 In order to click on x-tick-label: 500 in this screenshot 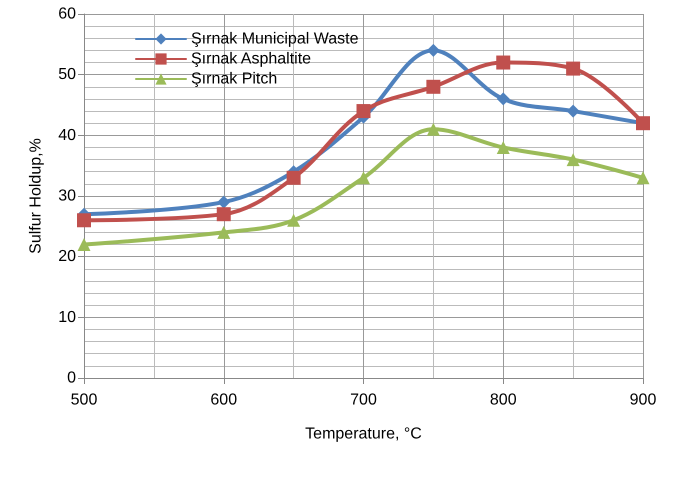, I will do `click(84, 400)`.